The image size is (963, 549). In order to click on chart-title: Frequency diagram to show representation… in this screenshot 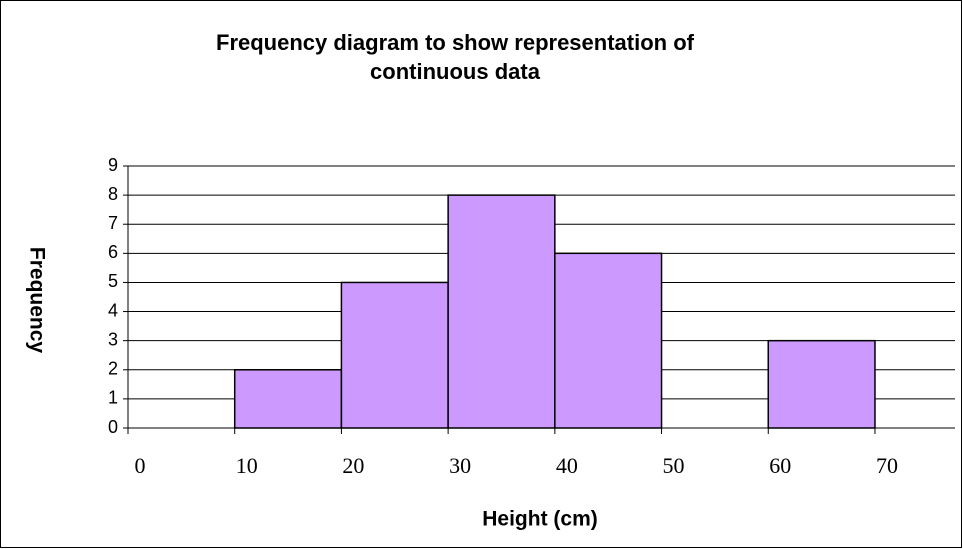, I will do `click(455, 57)`.